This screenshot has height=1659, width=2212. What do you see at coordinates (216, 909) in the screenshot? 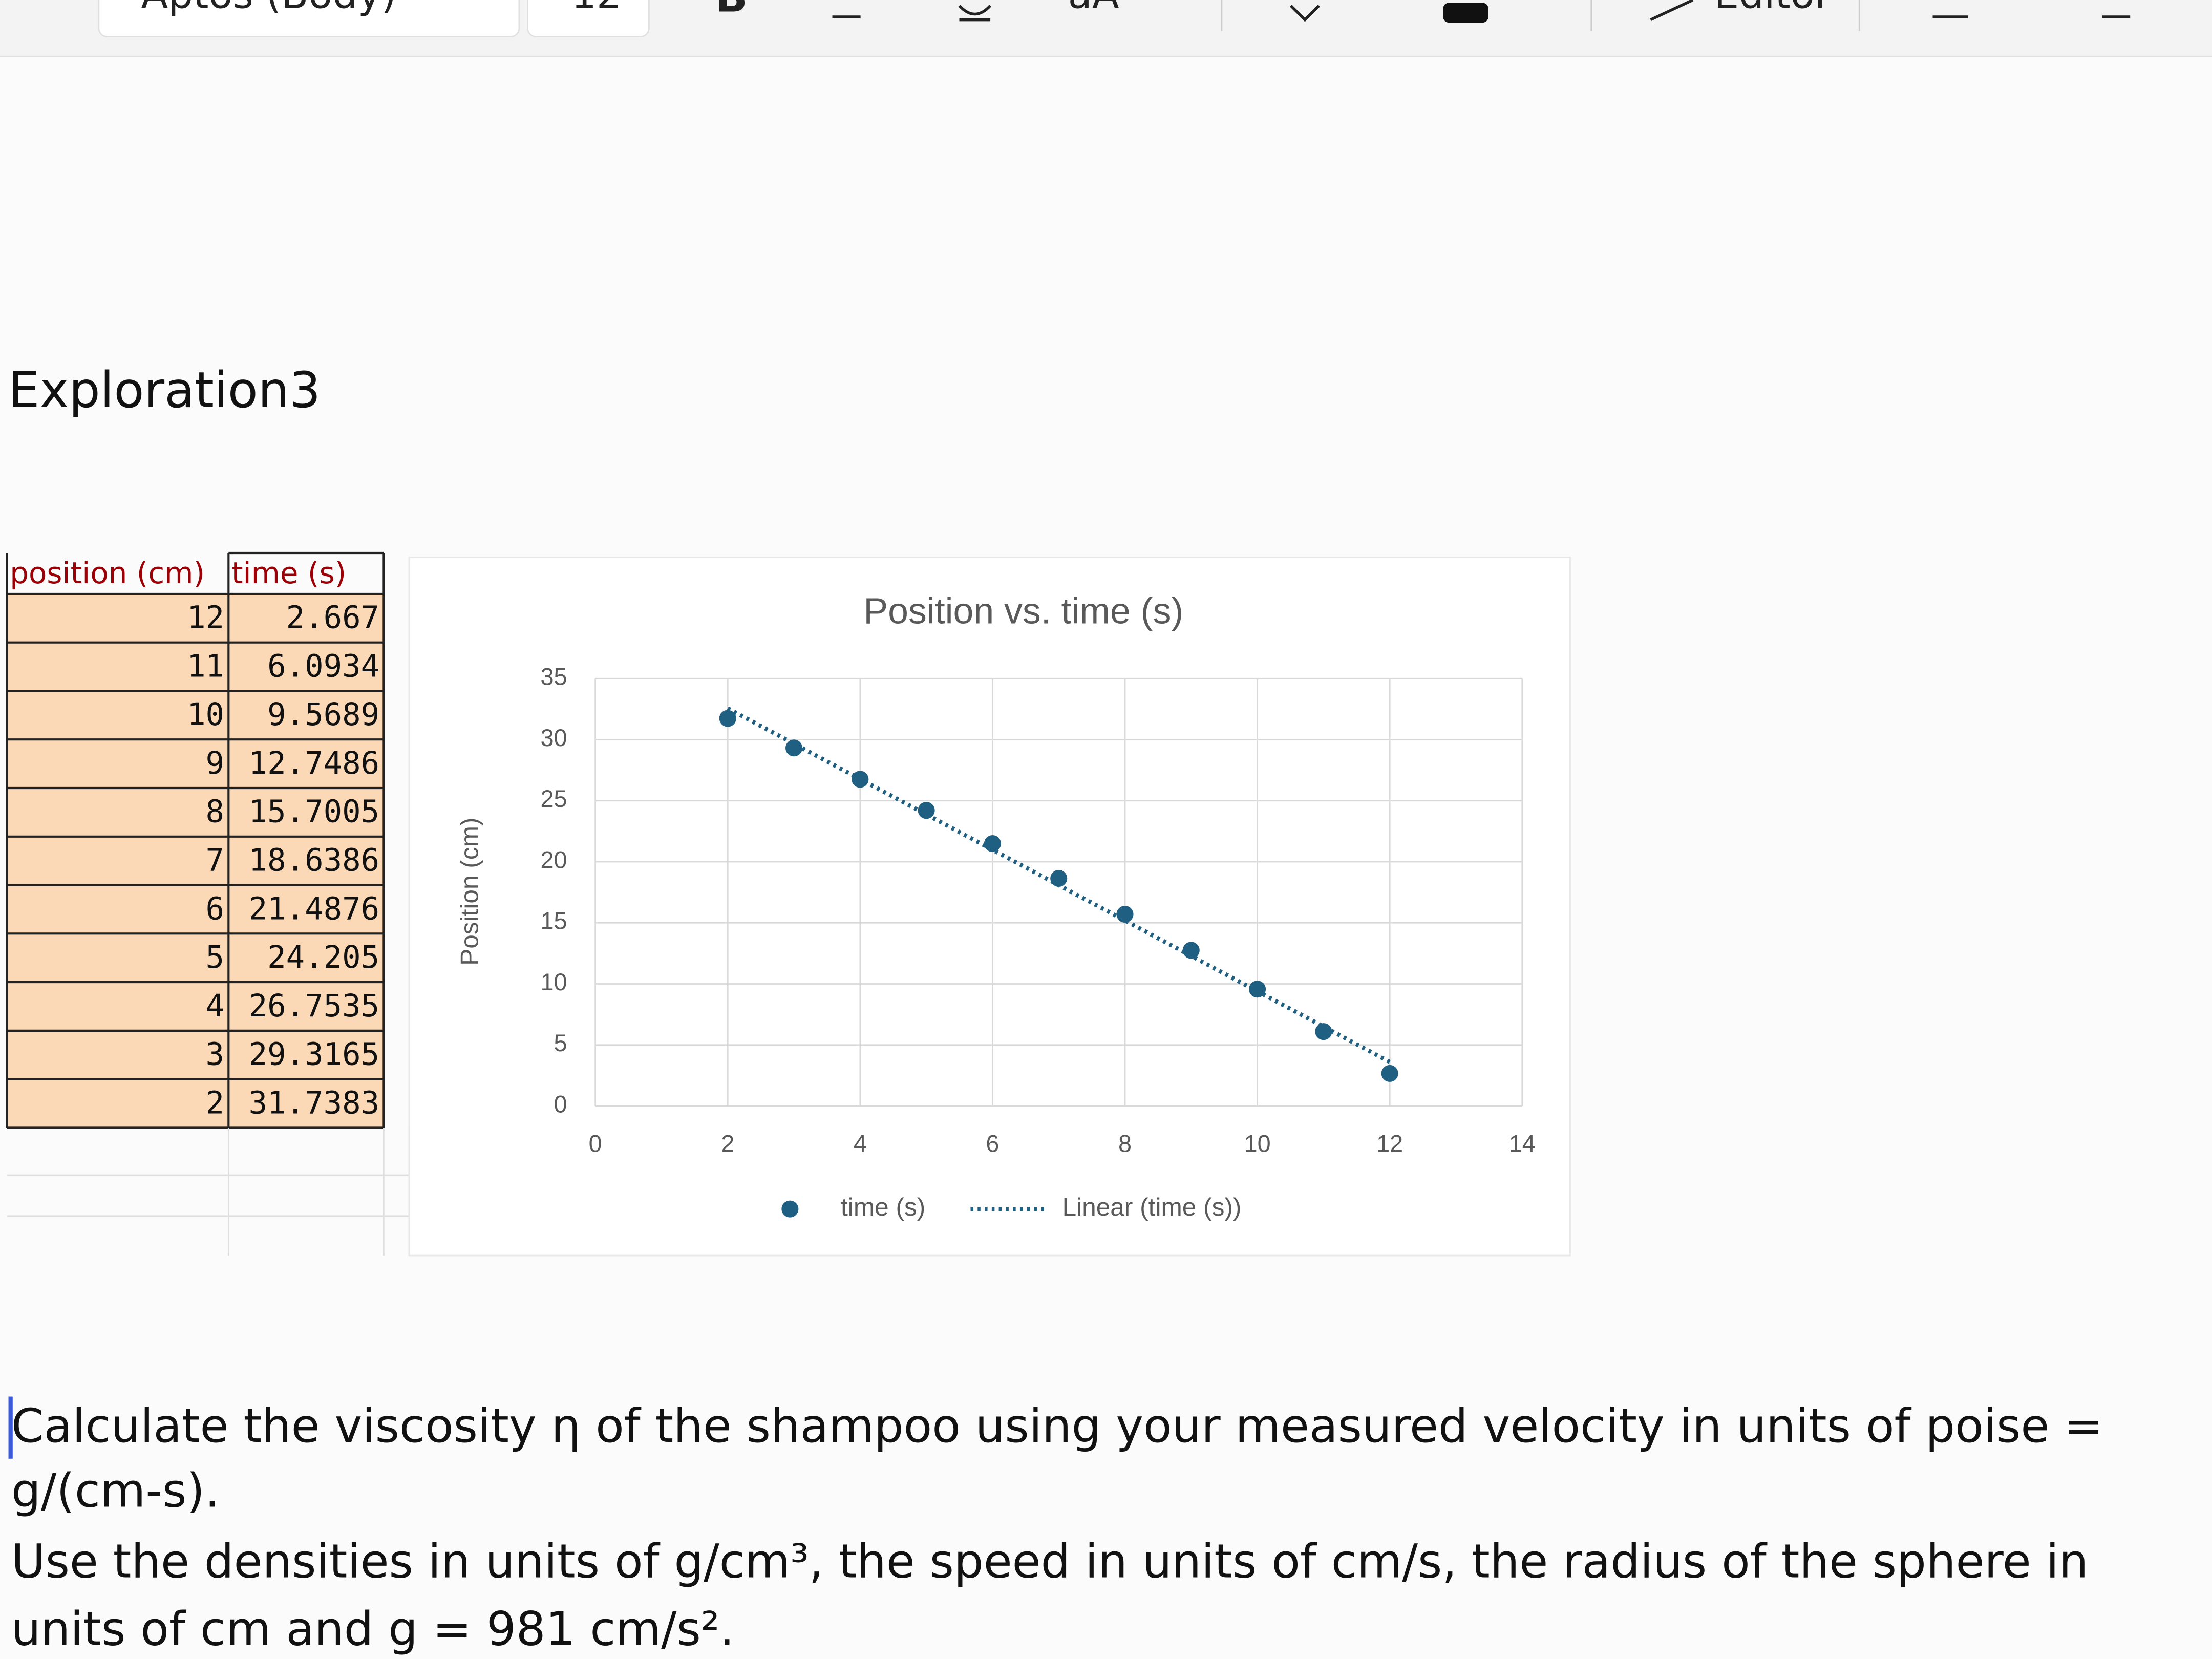
I see `table-cell: 6` at bounding box center [216, 909].